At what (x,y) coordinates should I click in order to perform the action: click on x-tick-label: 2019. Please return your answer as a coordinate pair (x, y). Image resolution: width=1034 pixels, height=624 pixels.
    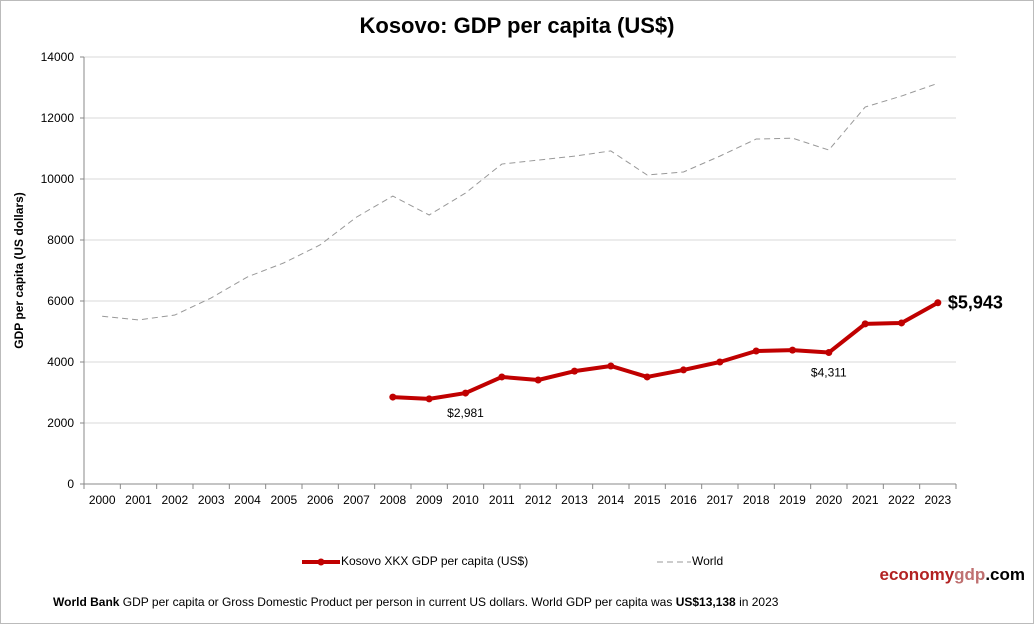
    Looking at the image, I should click on (792, 500).